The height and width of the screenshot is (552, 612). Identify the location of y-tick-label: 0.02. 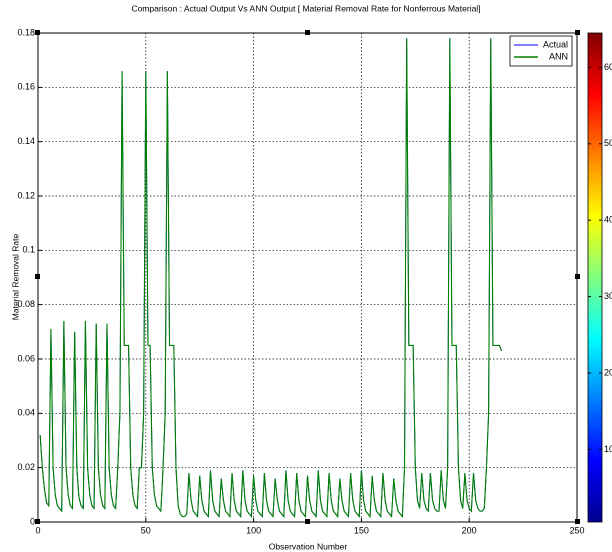
(26, 467).